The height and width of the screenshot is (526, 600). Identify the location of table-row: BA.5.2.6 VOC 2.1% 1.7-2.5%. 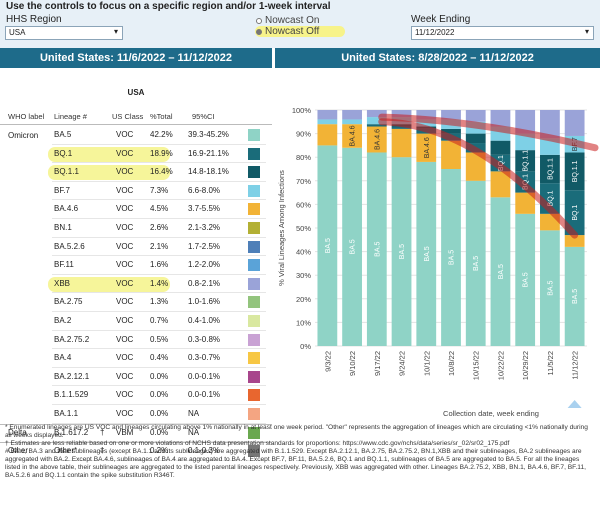
(136, 247).